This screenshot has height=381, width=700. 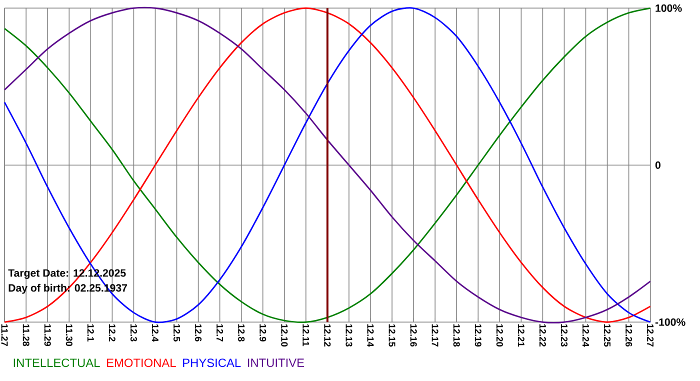 I want to click on x-tick-label: 12.21, so click(x=521, y=335).